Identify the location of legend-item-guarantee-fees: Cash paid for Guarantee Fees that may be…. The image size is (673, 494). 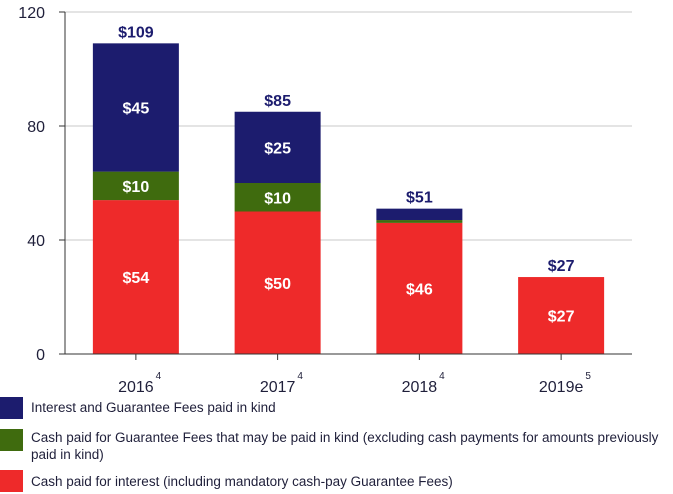
(336, 446).